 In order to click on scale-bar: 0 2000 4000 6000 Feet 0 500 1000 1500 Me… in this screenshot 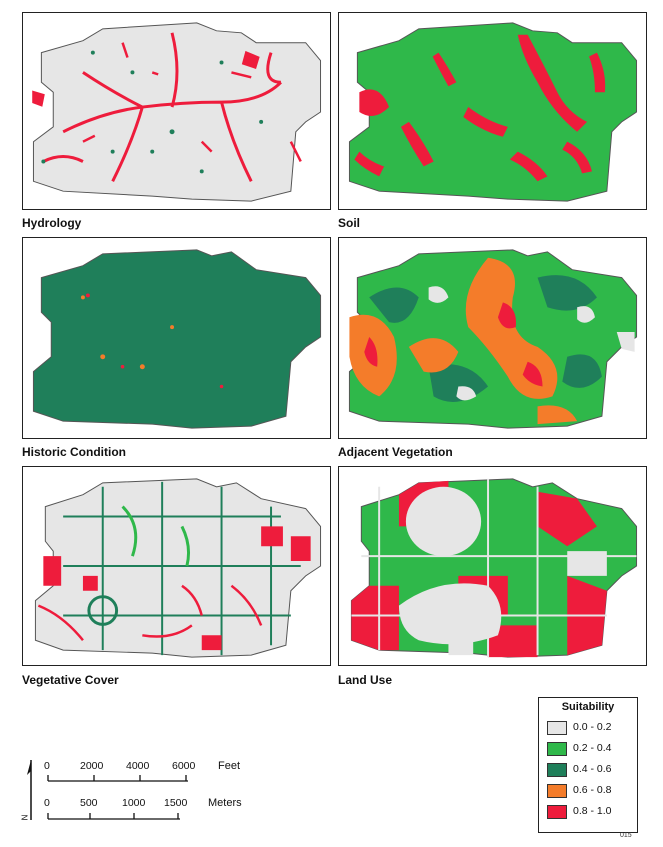, I will do `click(148, 795)`.